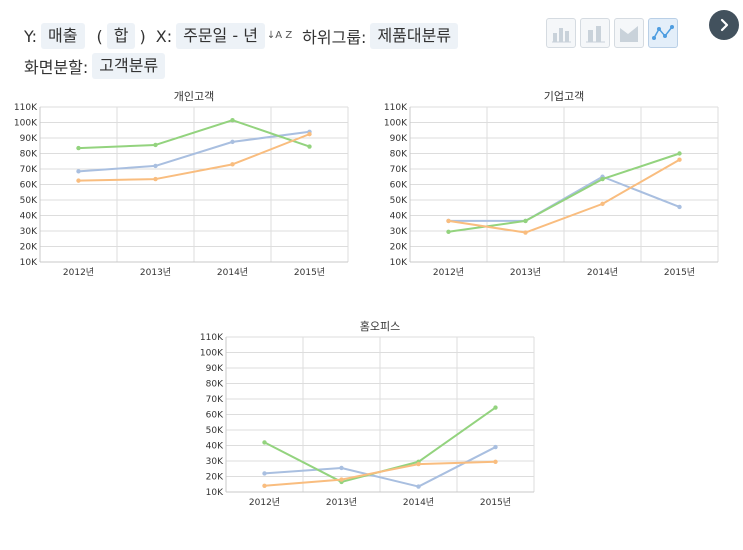 This screenshot has height=550, width=743. What do you see at coordinates (194, 96) in the screenshot?
I see `chart-title: 개인고객` at bounding box center [194, 96].